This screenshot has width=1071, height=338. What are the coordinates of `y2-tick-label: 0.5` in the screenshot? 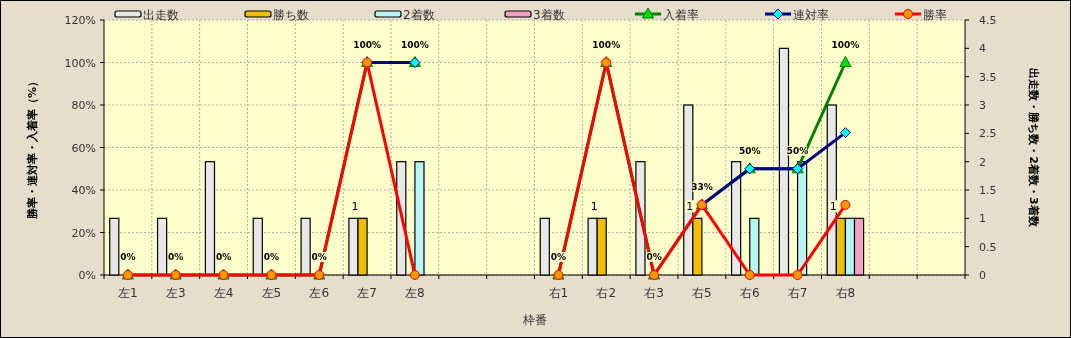 It's located at (988, 247).